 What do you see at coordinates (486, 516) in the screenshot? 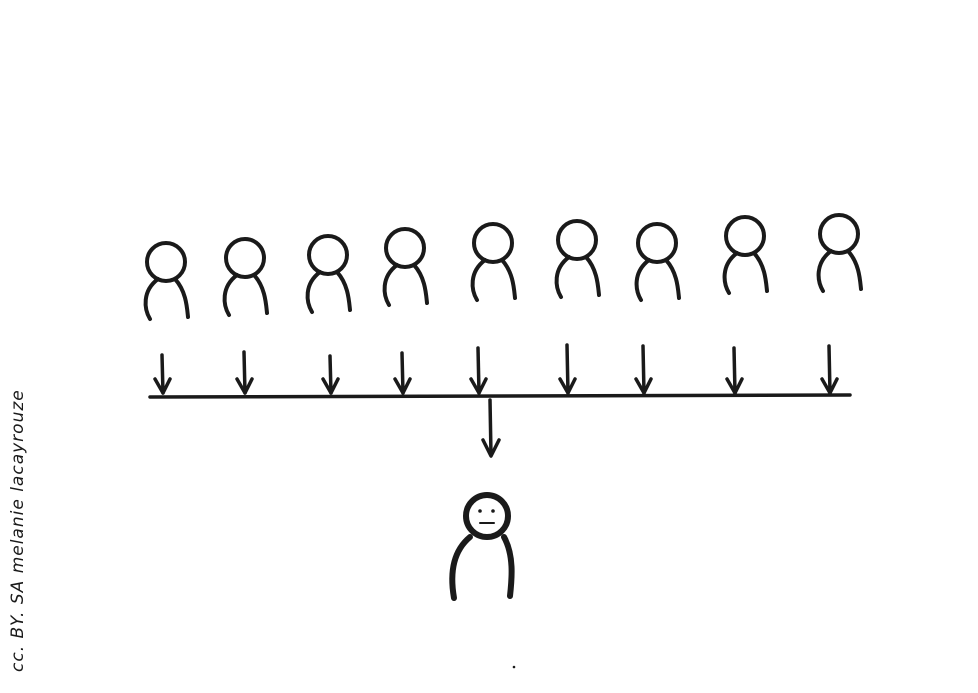
I see `individual-face` at bounding box center [486, 516].